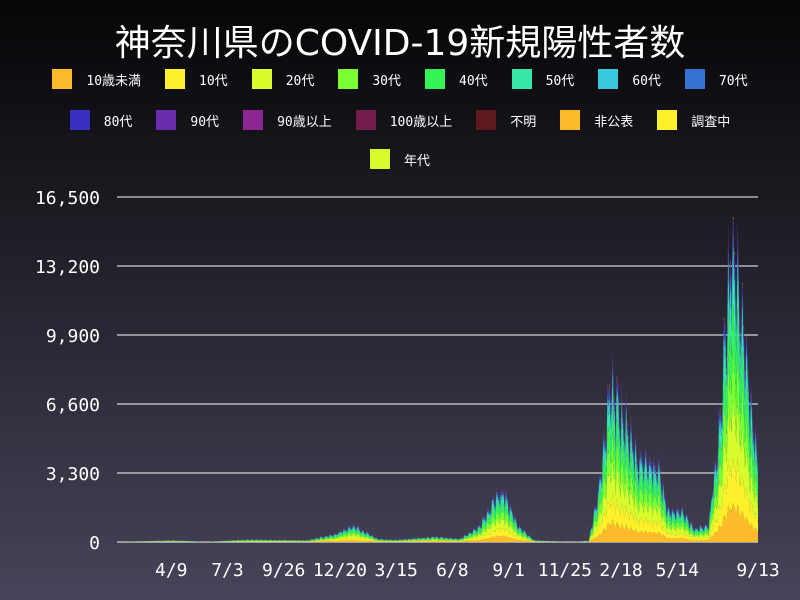 This screenshot has height=600, width=800. I want to click on legend-item: 50代, so click(543, 79).